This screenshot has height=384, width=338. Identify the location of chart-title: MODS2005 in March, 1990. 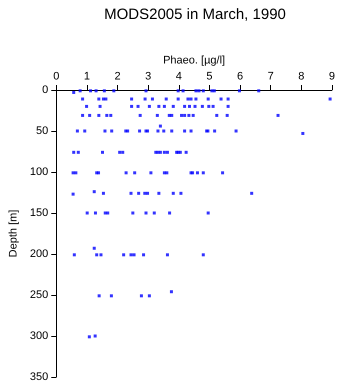
(195, 14).